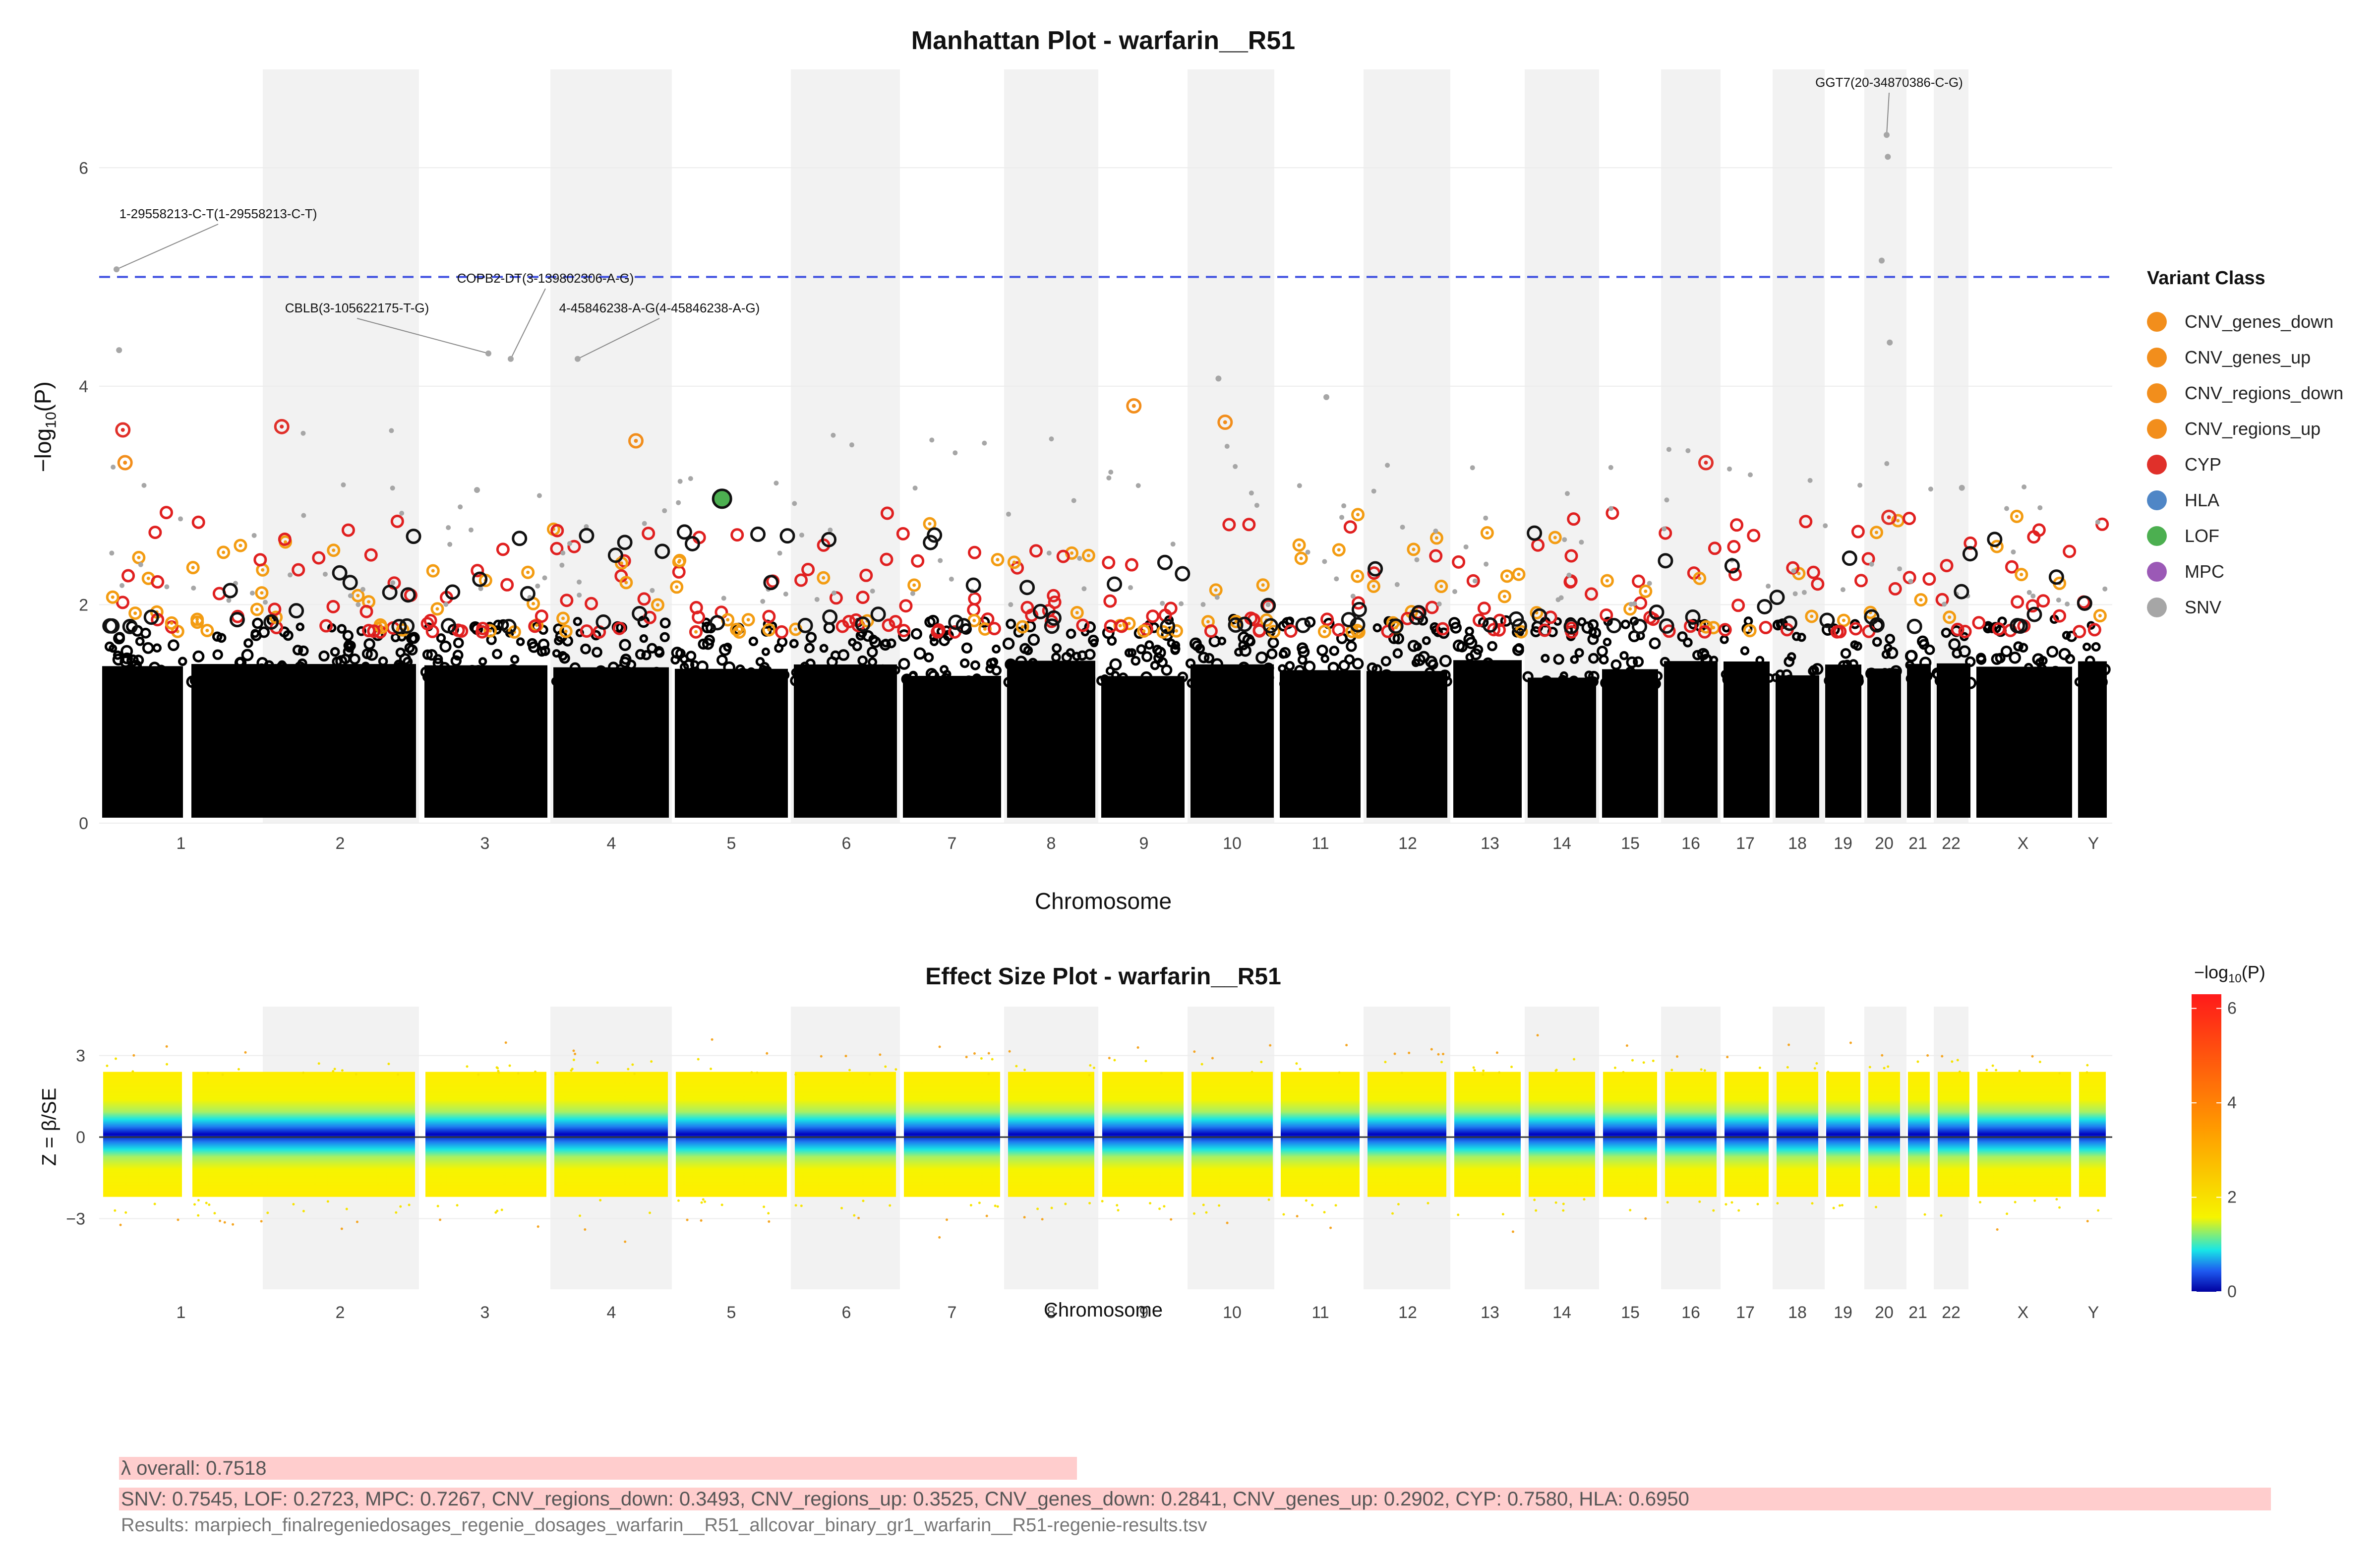  I want to click on legend-swatch, so click(2157, 465).